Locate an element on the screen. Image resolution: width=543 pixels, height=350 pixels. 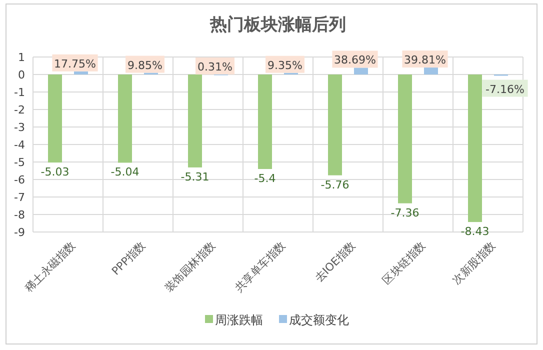
x-tick-label: 装饰园林指数 is located at coordinates (190, 266).